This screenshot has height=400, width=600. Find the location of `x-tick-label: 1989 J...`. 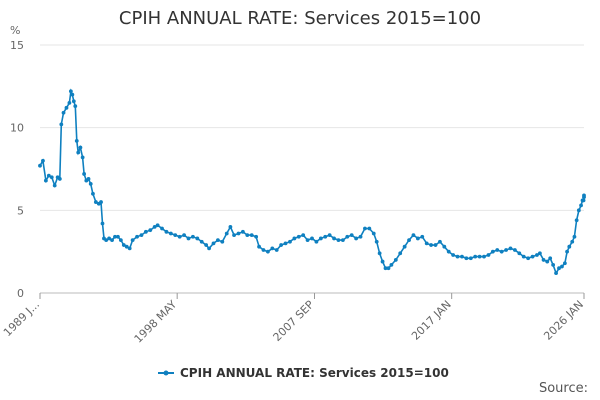

x-tick-label: 1989 J... is located at coordinates (21, 318).